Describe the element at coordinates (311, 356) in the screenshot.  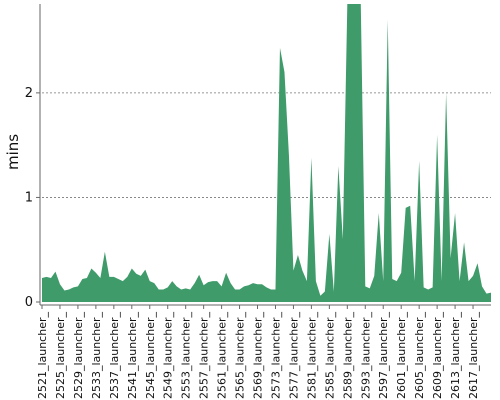
I see `x-tick-label: #2581_launcher_` at that location.